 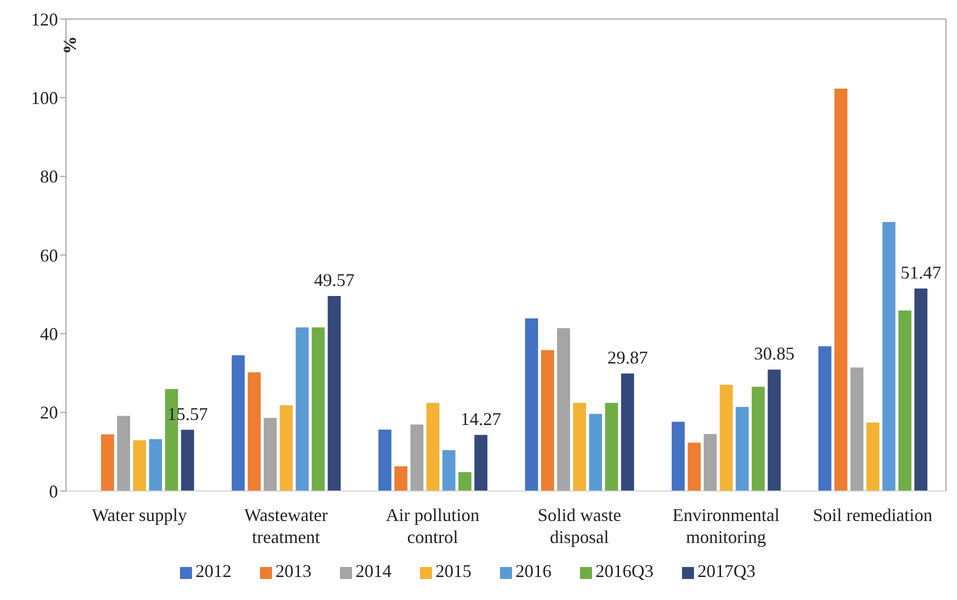 What do you see at coordinates (334, 280) in the screenshot?
I see `data-label: 49.57` at bounding box center [334, 280].